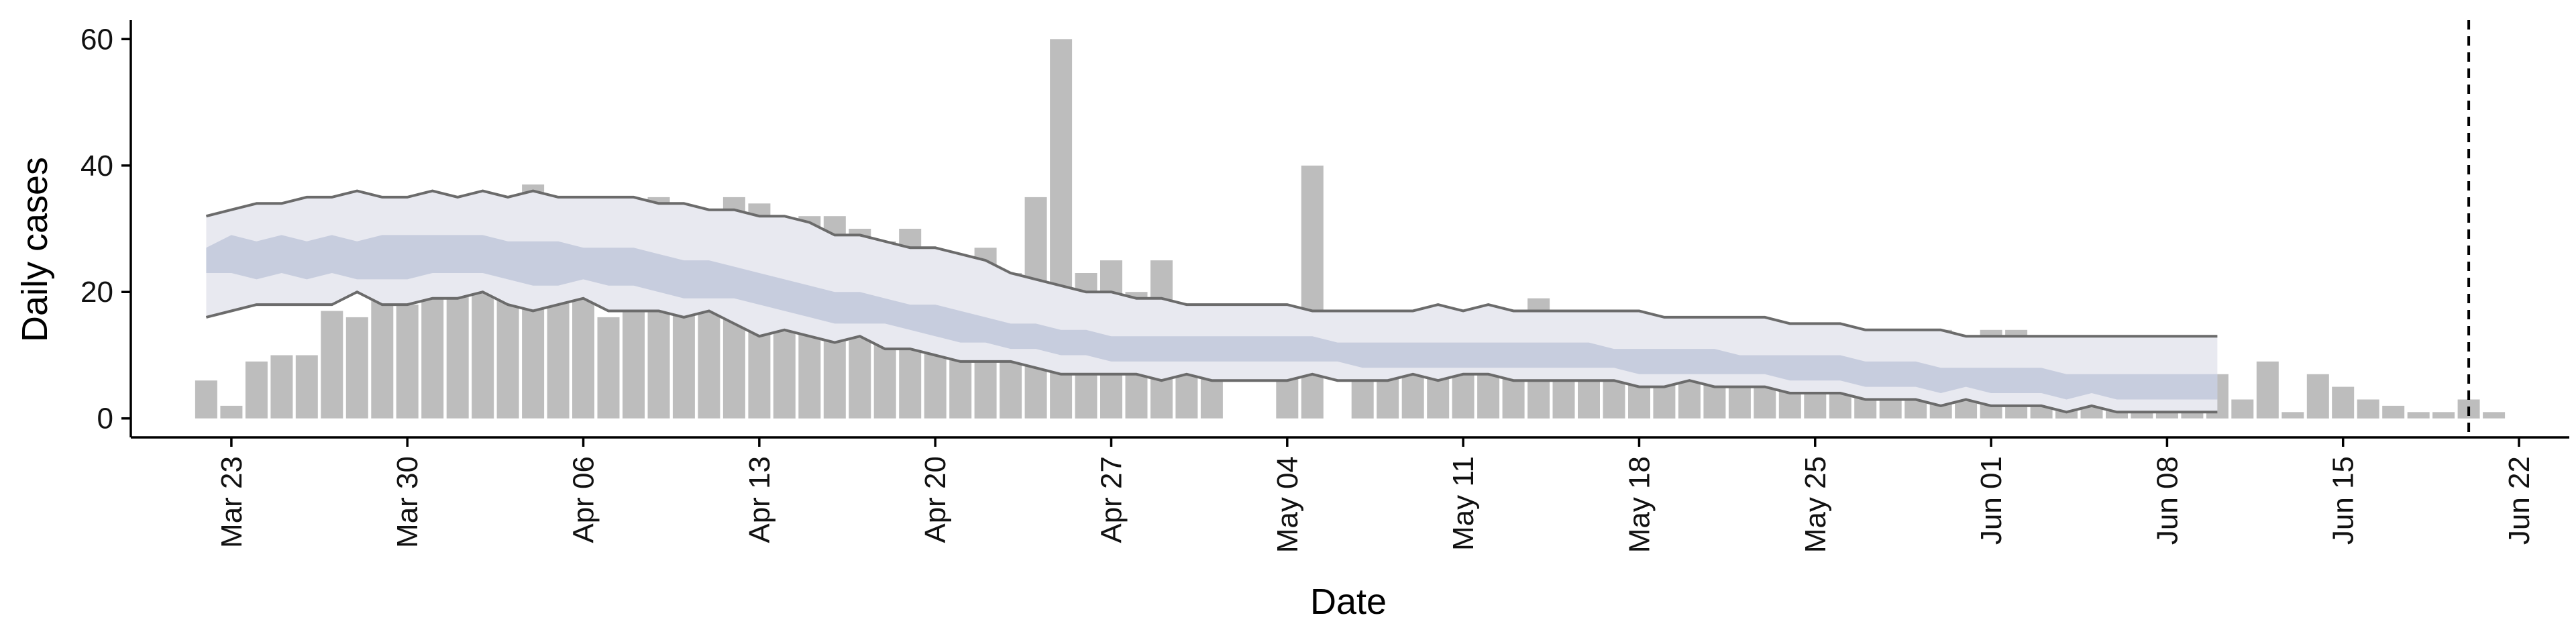  What do you see at coordinates (105, 418) in the screenshot?
I see `y-tick-label: 0` at bounding box center [105, 418].